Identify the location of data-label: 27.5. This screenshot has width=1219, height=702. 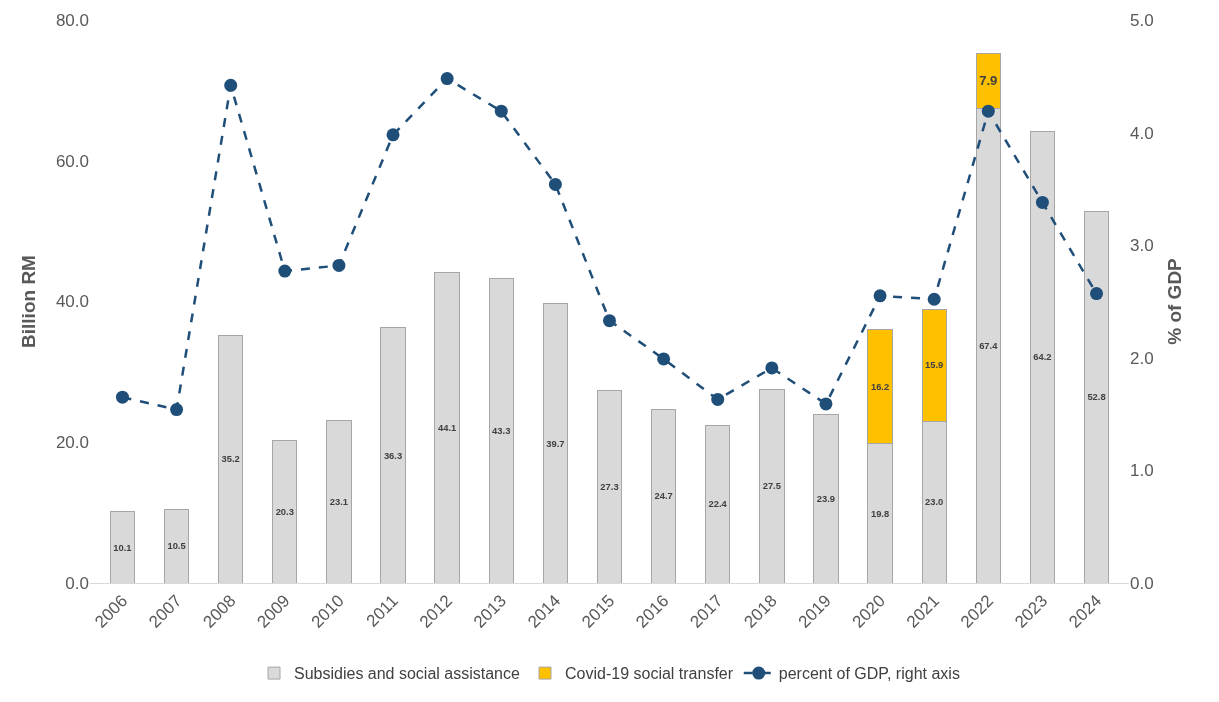
(771, 486).